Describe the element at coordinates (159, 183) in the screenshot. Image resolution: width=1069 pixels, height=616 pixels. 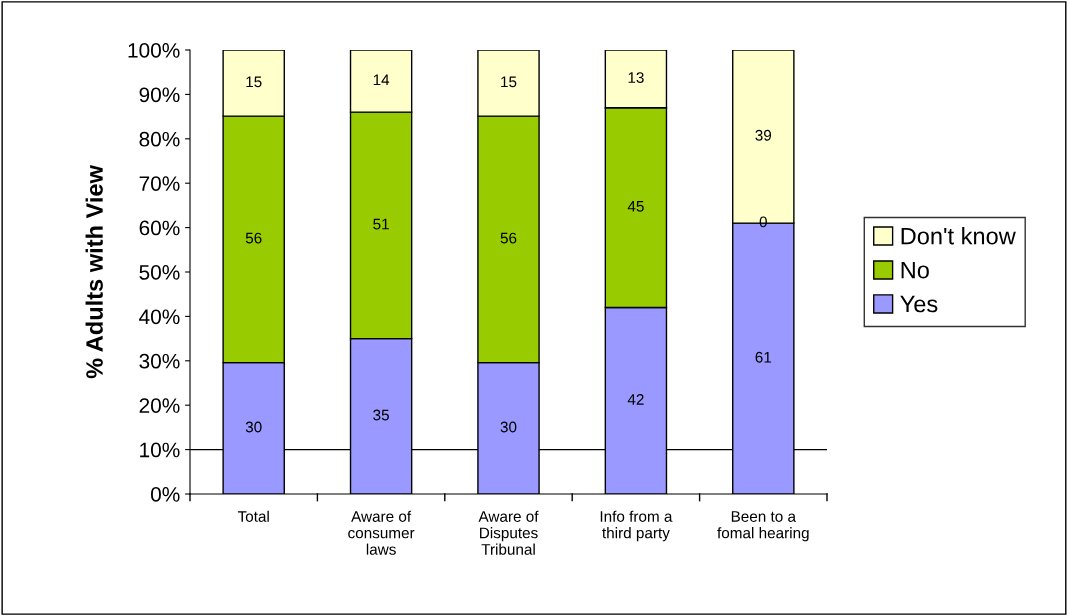
I see `y-tick-label: 70%` at that location.